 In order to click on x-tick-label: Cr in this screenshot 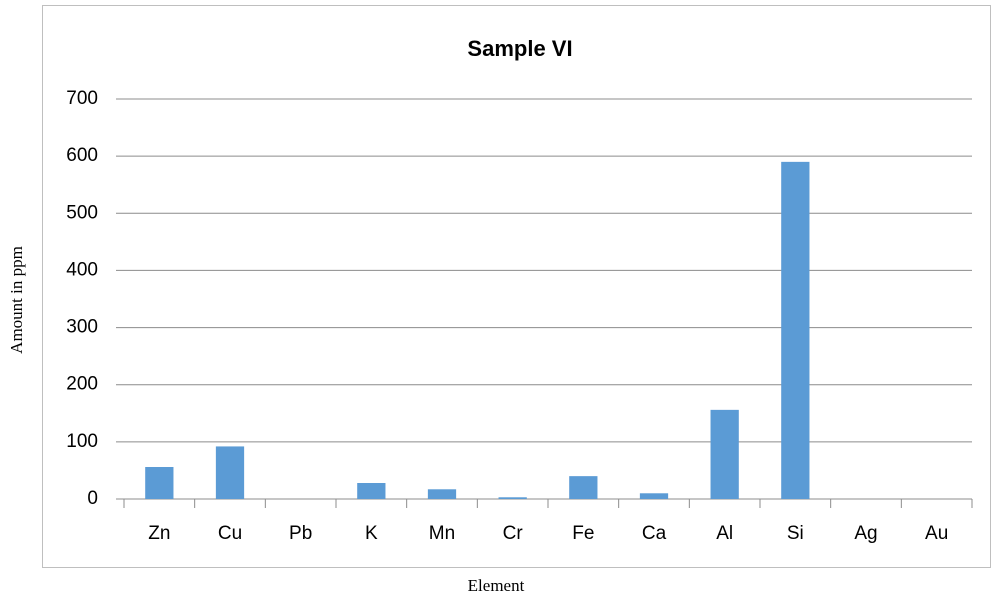, I will do `click(513, 533)`.